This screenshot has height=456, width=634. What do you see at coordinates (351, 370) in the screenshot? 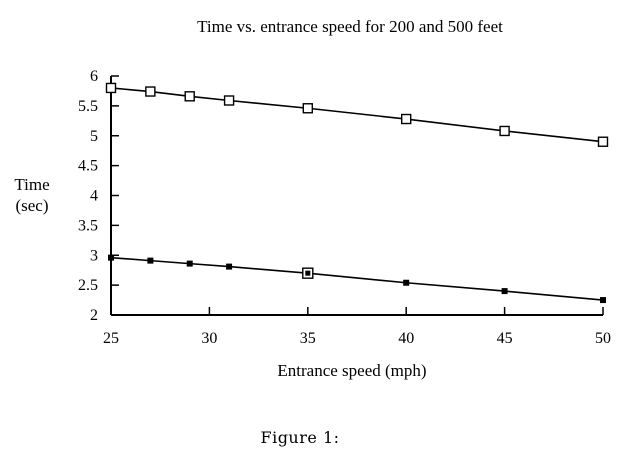
I see `x-axis-label: Entrance speed (mph)` at bounding box center [351, 370].